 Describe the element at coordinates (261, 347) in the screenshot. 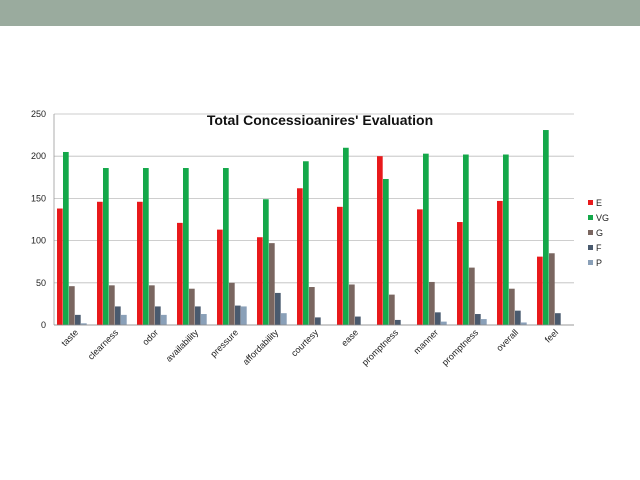

I see `x-tick-label: affordability` at that location.